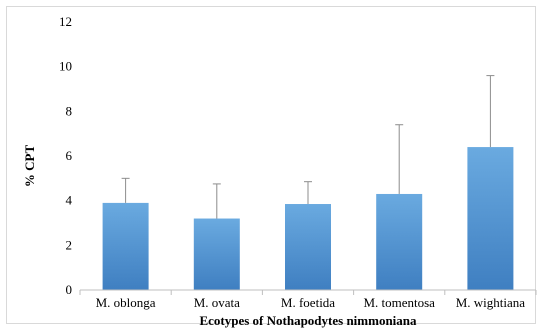  I want to click on x-axis-title: Ecotypes of Nothapodytes nimmoniana, so click(308, 320).